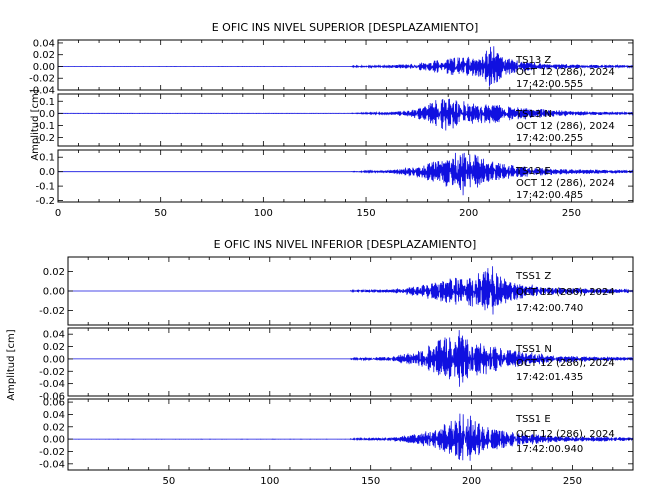 The image size is (650, 500). What do you see at coordinates (549, 138) in the screenshot?
I see `station-time: 17:42:00.255` at bounding box center [549, 138].